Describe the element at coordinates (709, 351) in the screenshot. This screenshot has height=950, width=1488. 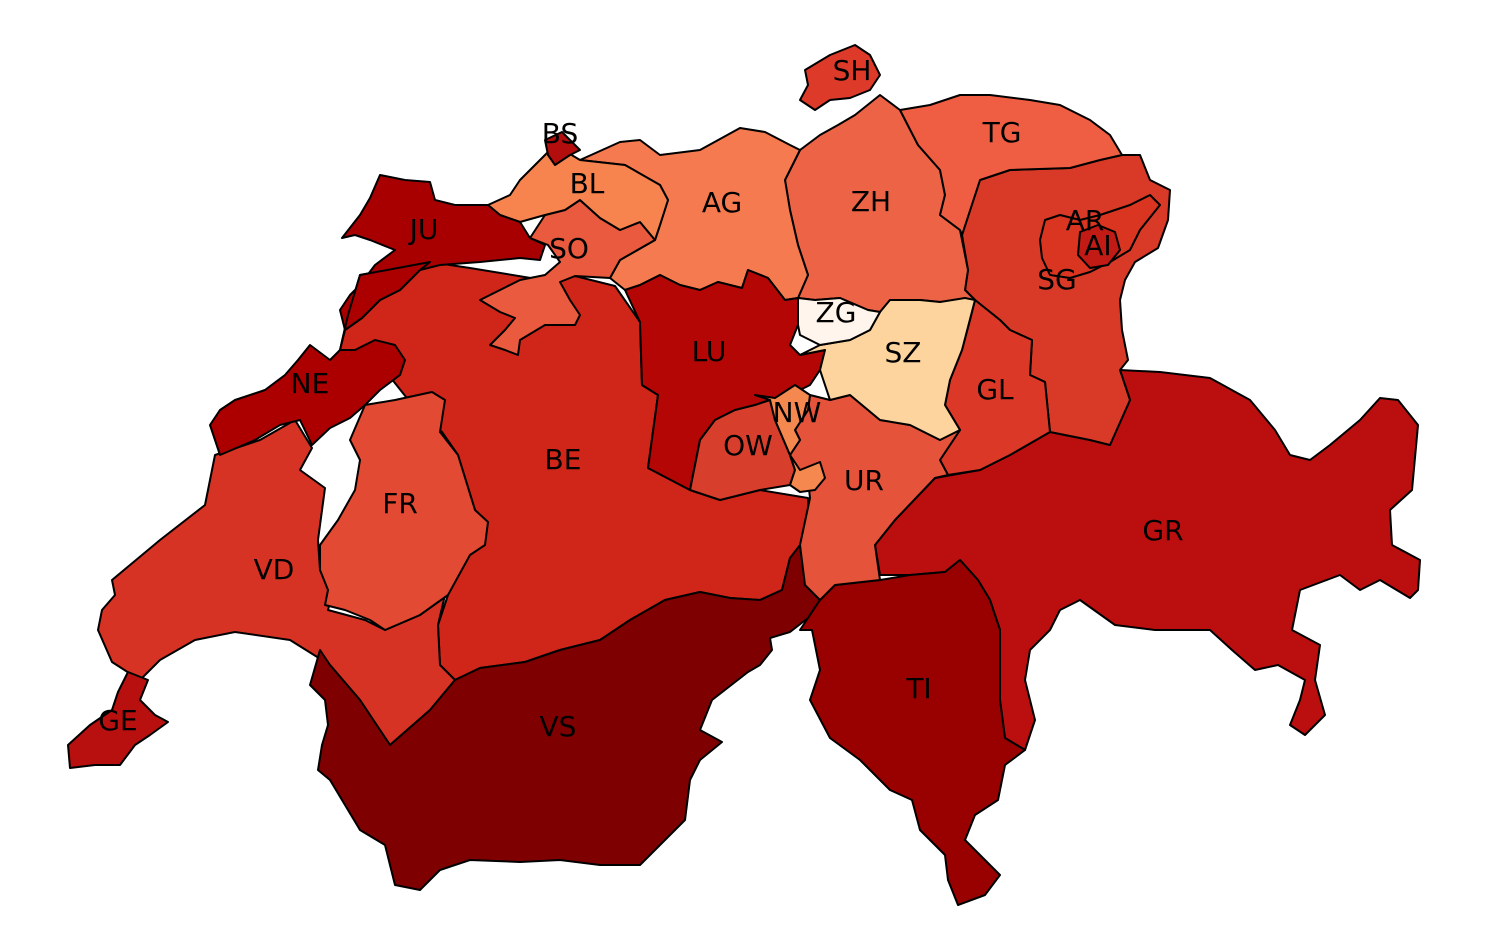
I see `label-lu: LU` at that location.